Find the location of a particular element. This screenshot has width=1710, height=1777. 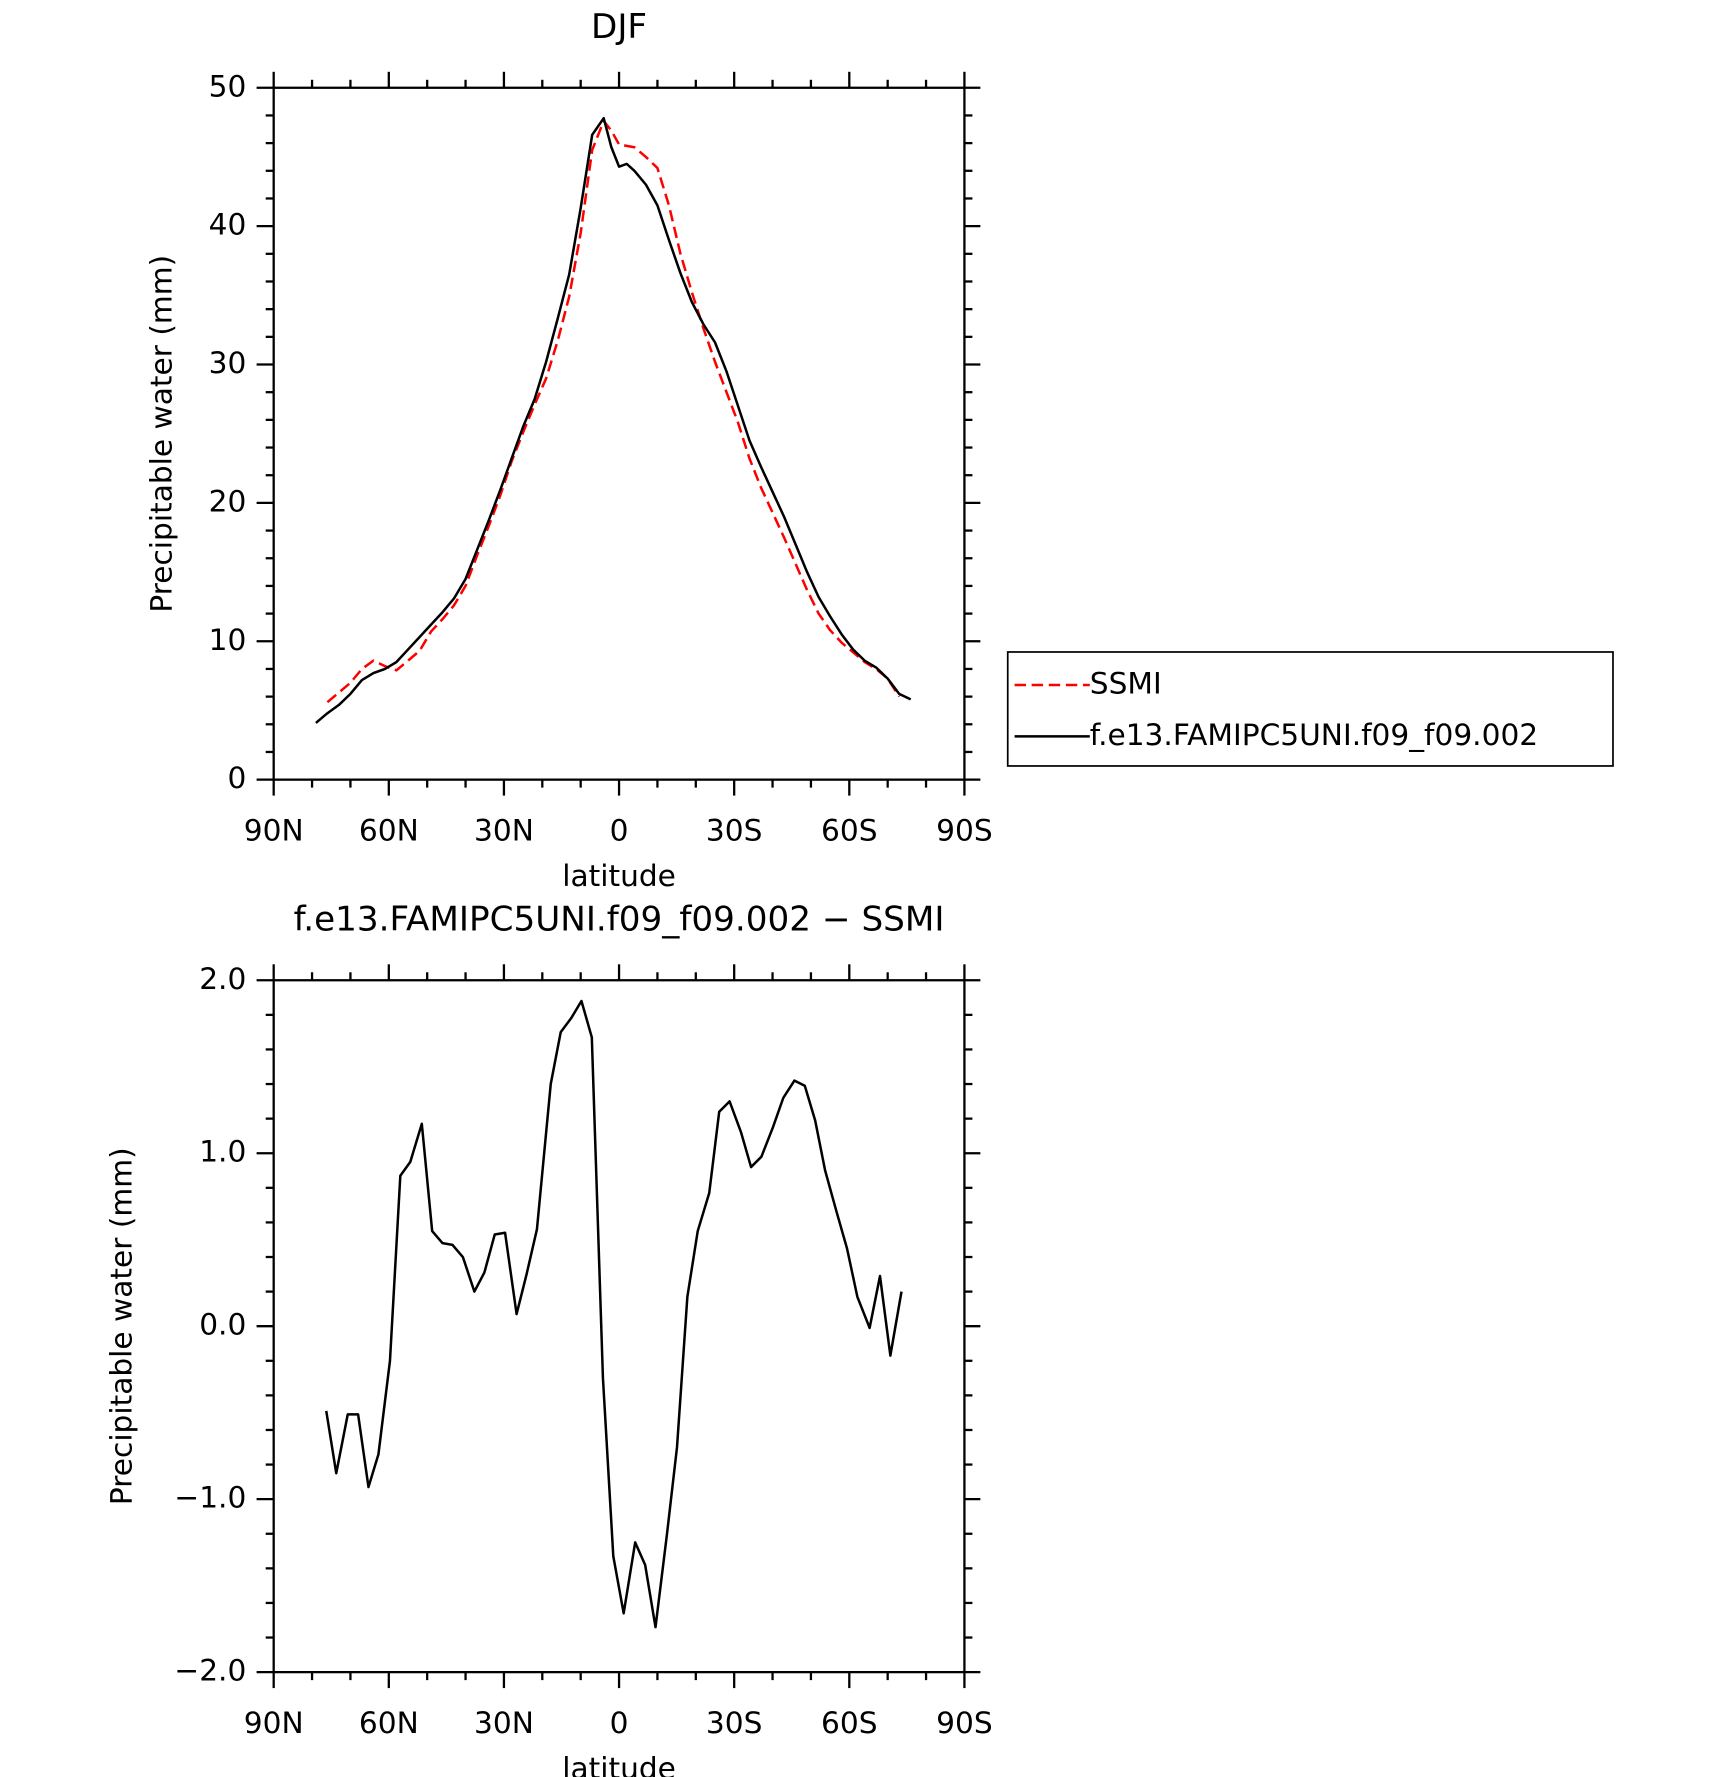

y-tick-label: −2.0 is located at coordinates (210, 1670).